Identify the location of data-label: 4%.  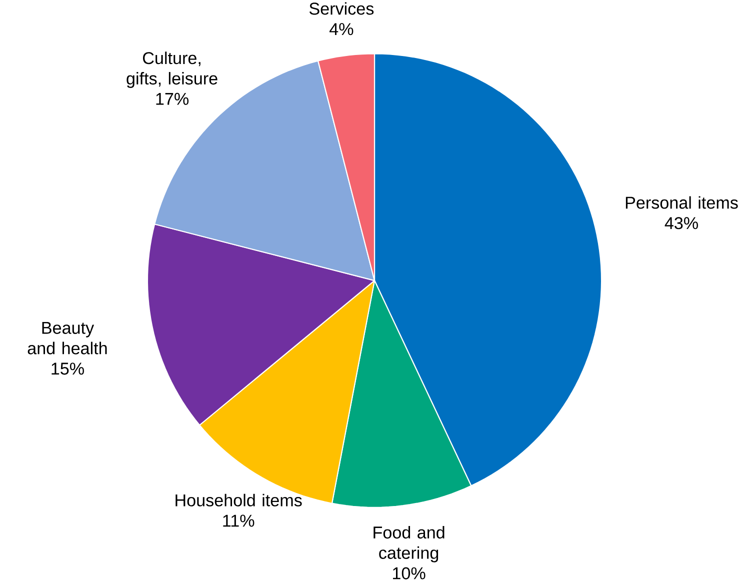
(342, 29).